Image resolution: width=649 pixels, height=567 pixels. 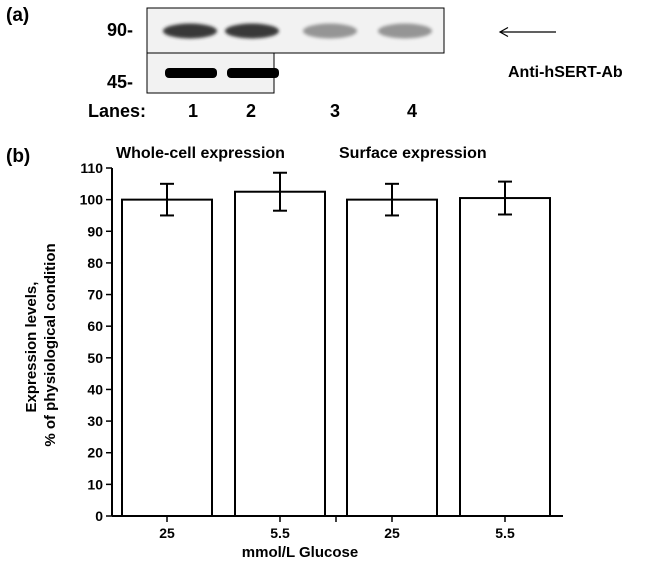 I want to click on band-arrow-icon, so click(x=527, y=32).